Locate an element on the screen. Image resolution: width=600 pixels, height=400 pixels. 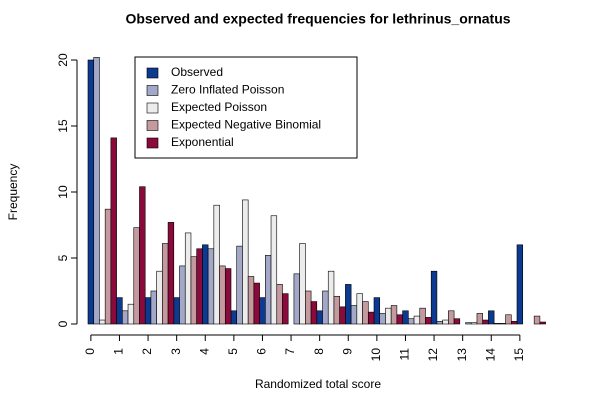
y-tick-label: 10 is located at coordinates (63, 192).